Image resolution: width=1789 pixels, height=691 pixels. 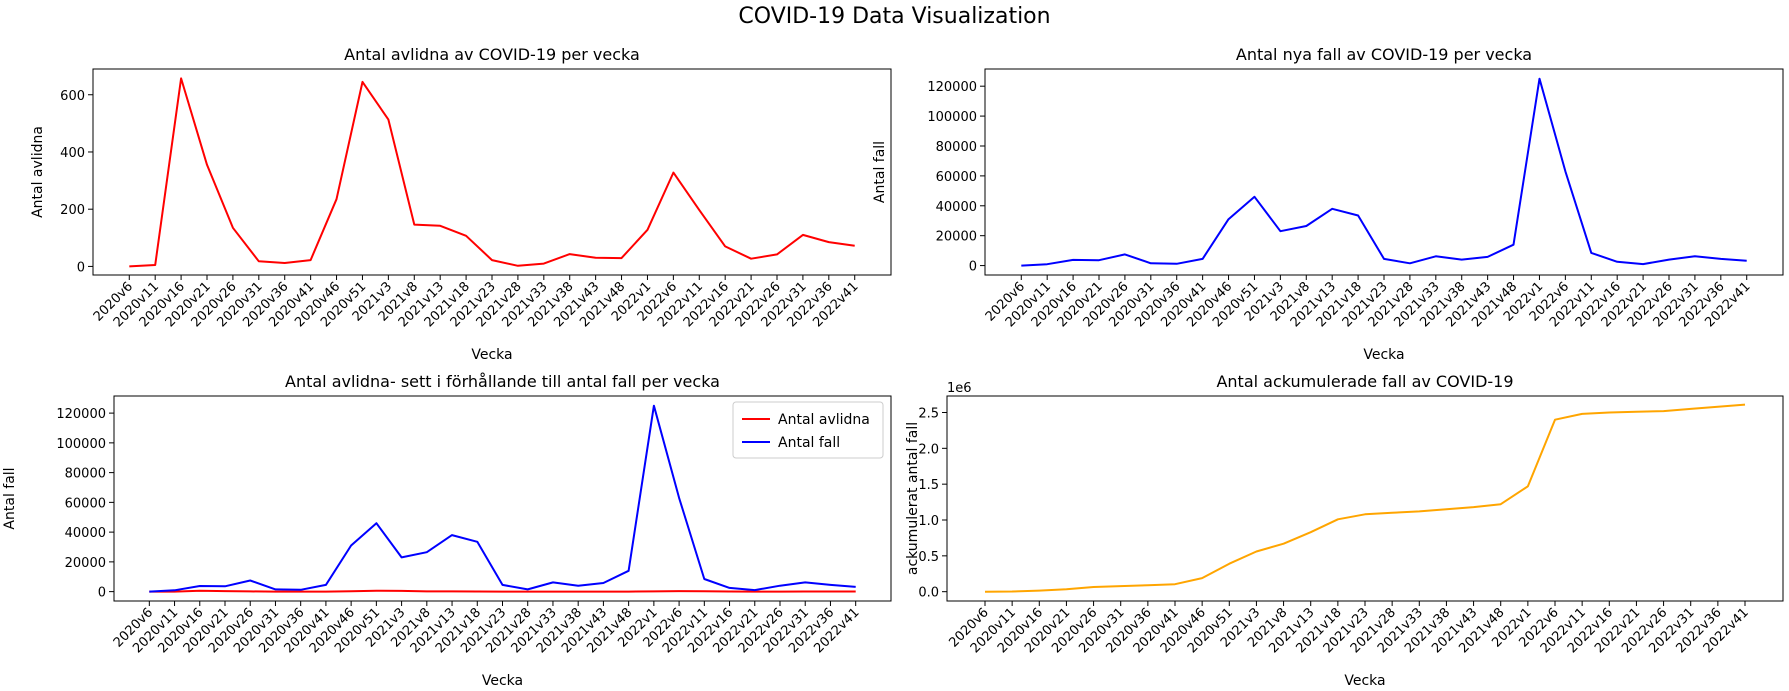 I want to click on legend-box, so click(x=808, y=430).